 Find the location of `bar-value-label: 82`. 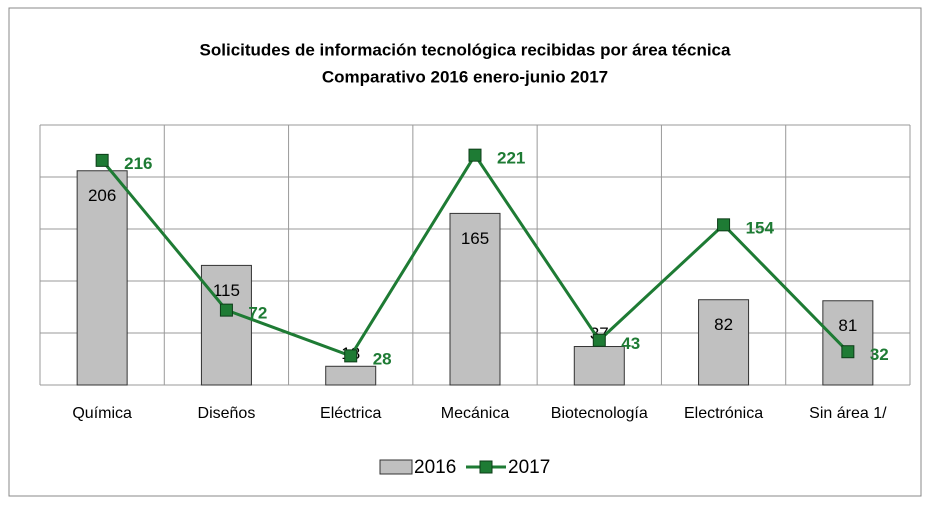

bar-value-label: 82 is located at coordinates (723, 324).